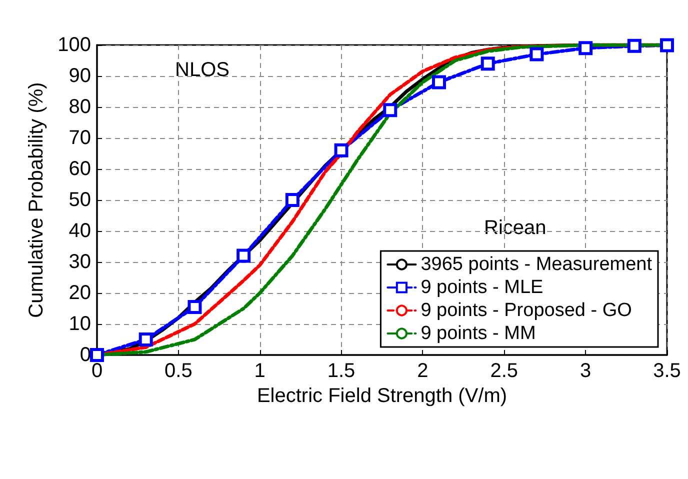  I want to click on x-tick-label: 3.5, so click(667, 371).